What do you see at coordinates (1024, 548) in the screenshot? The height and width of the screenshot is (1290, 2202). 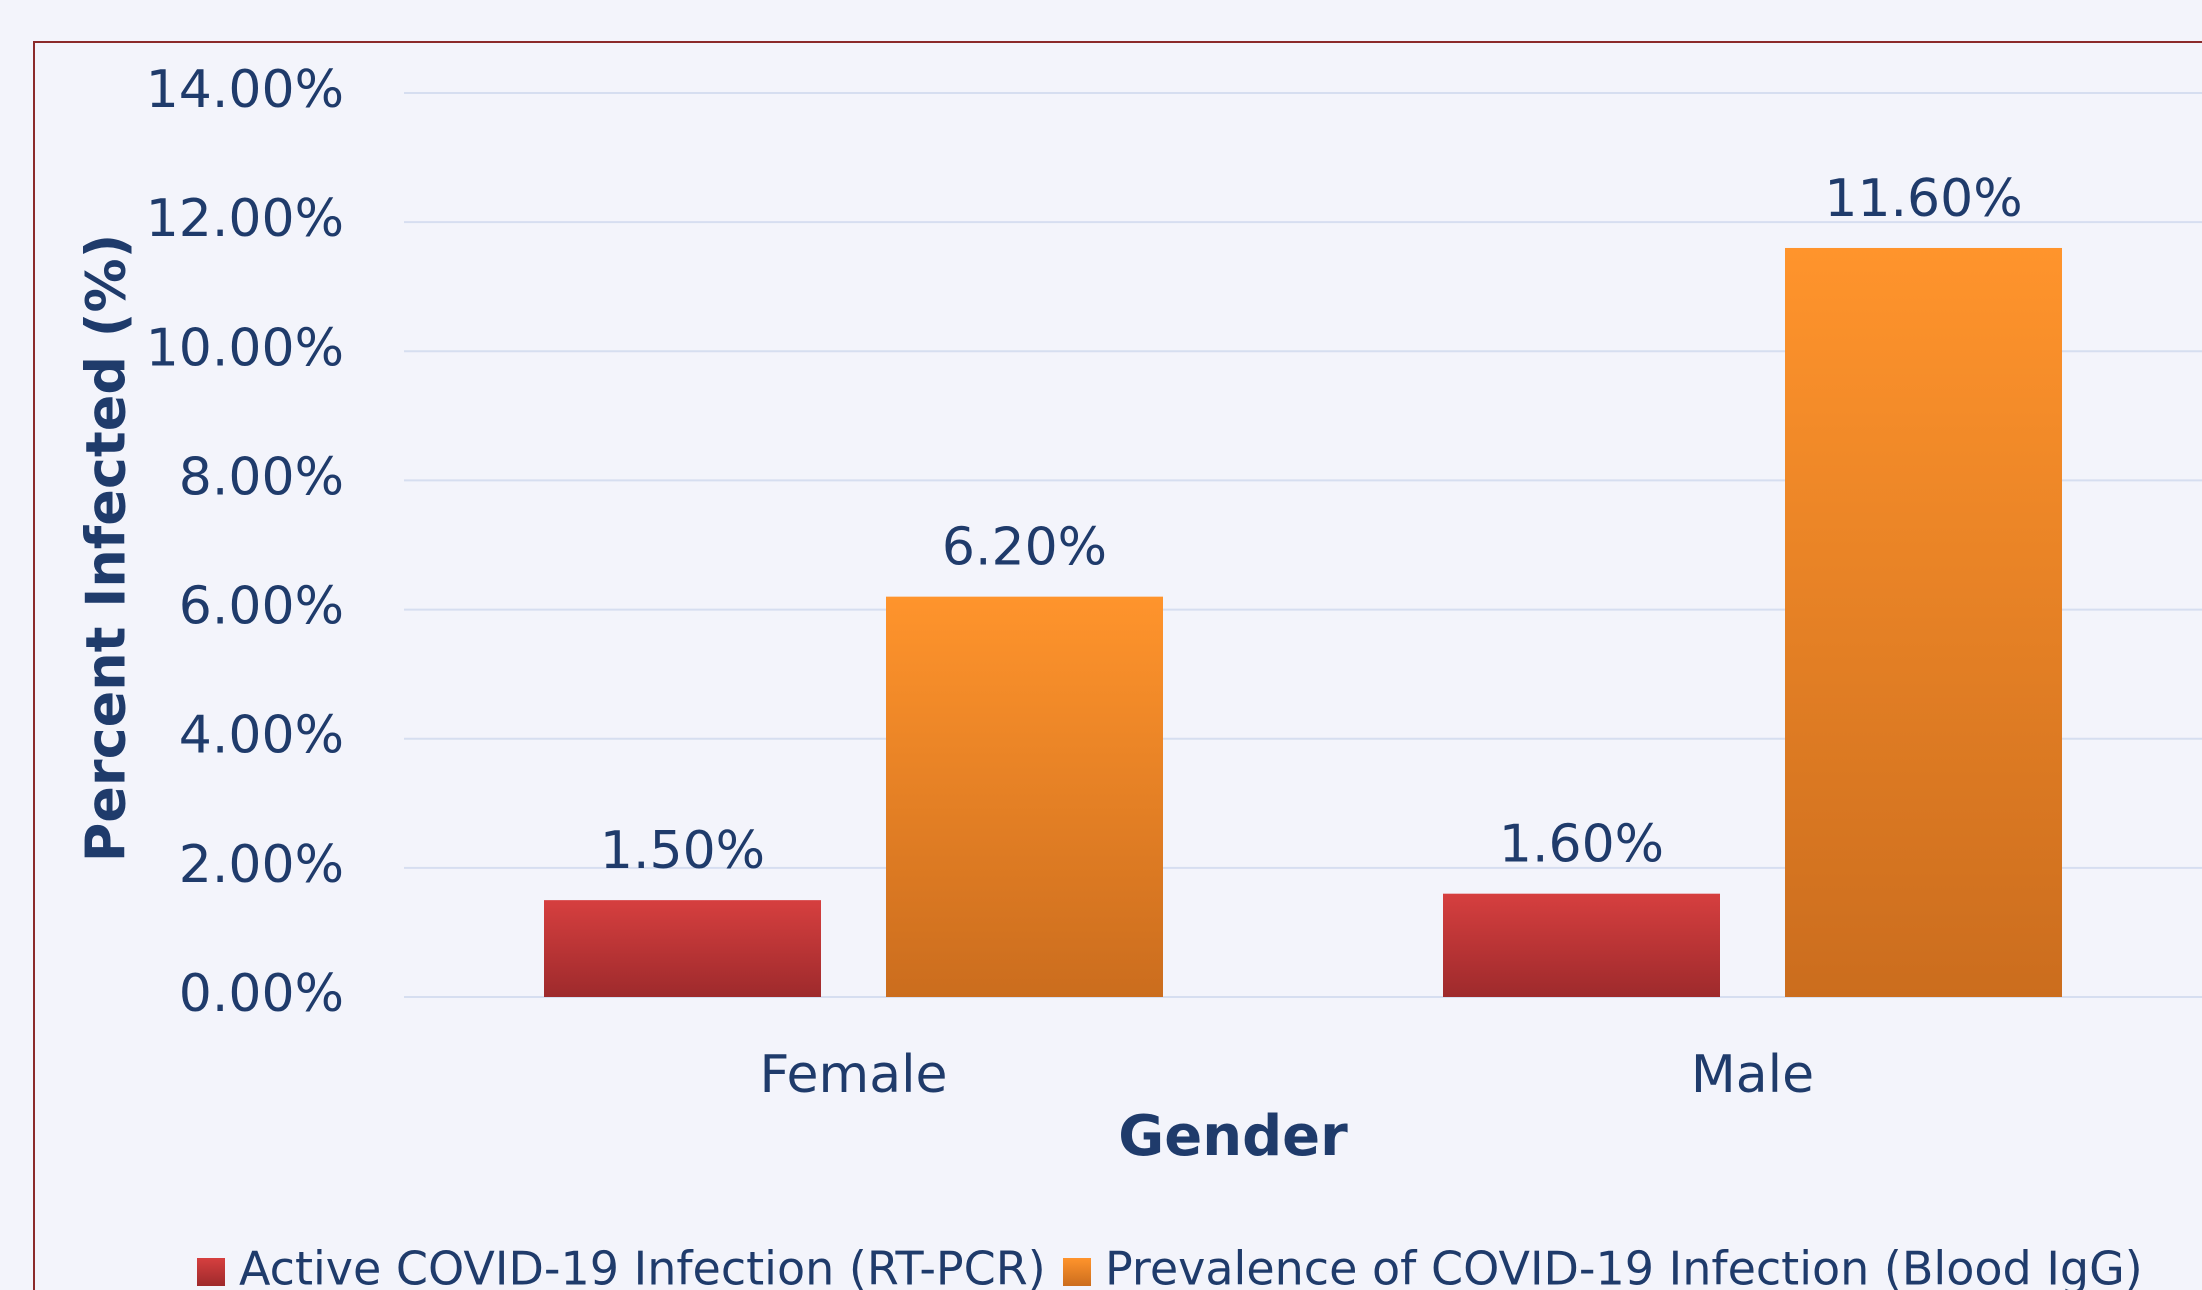 I see `data-label: 6.20%` at bounding box center [1024, 548].